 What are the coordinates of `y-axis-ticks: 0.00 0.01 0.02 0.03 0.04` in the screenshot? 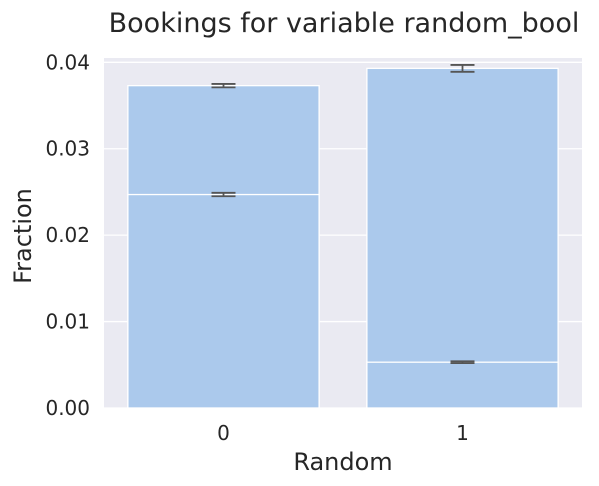 It's located at (67, 235).